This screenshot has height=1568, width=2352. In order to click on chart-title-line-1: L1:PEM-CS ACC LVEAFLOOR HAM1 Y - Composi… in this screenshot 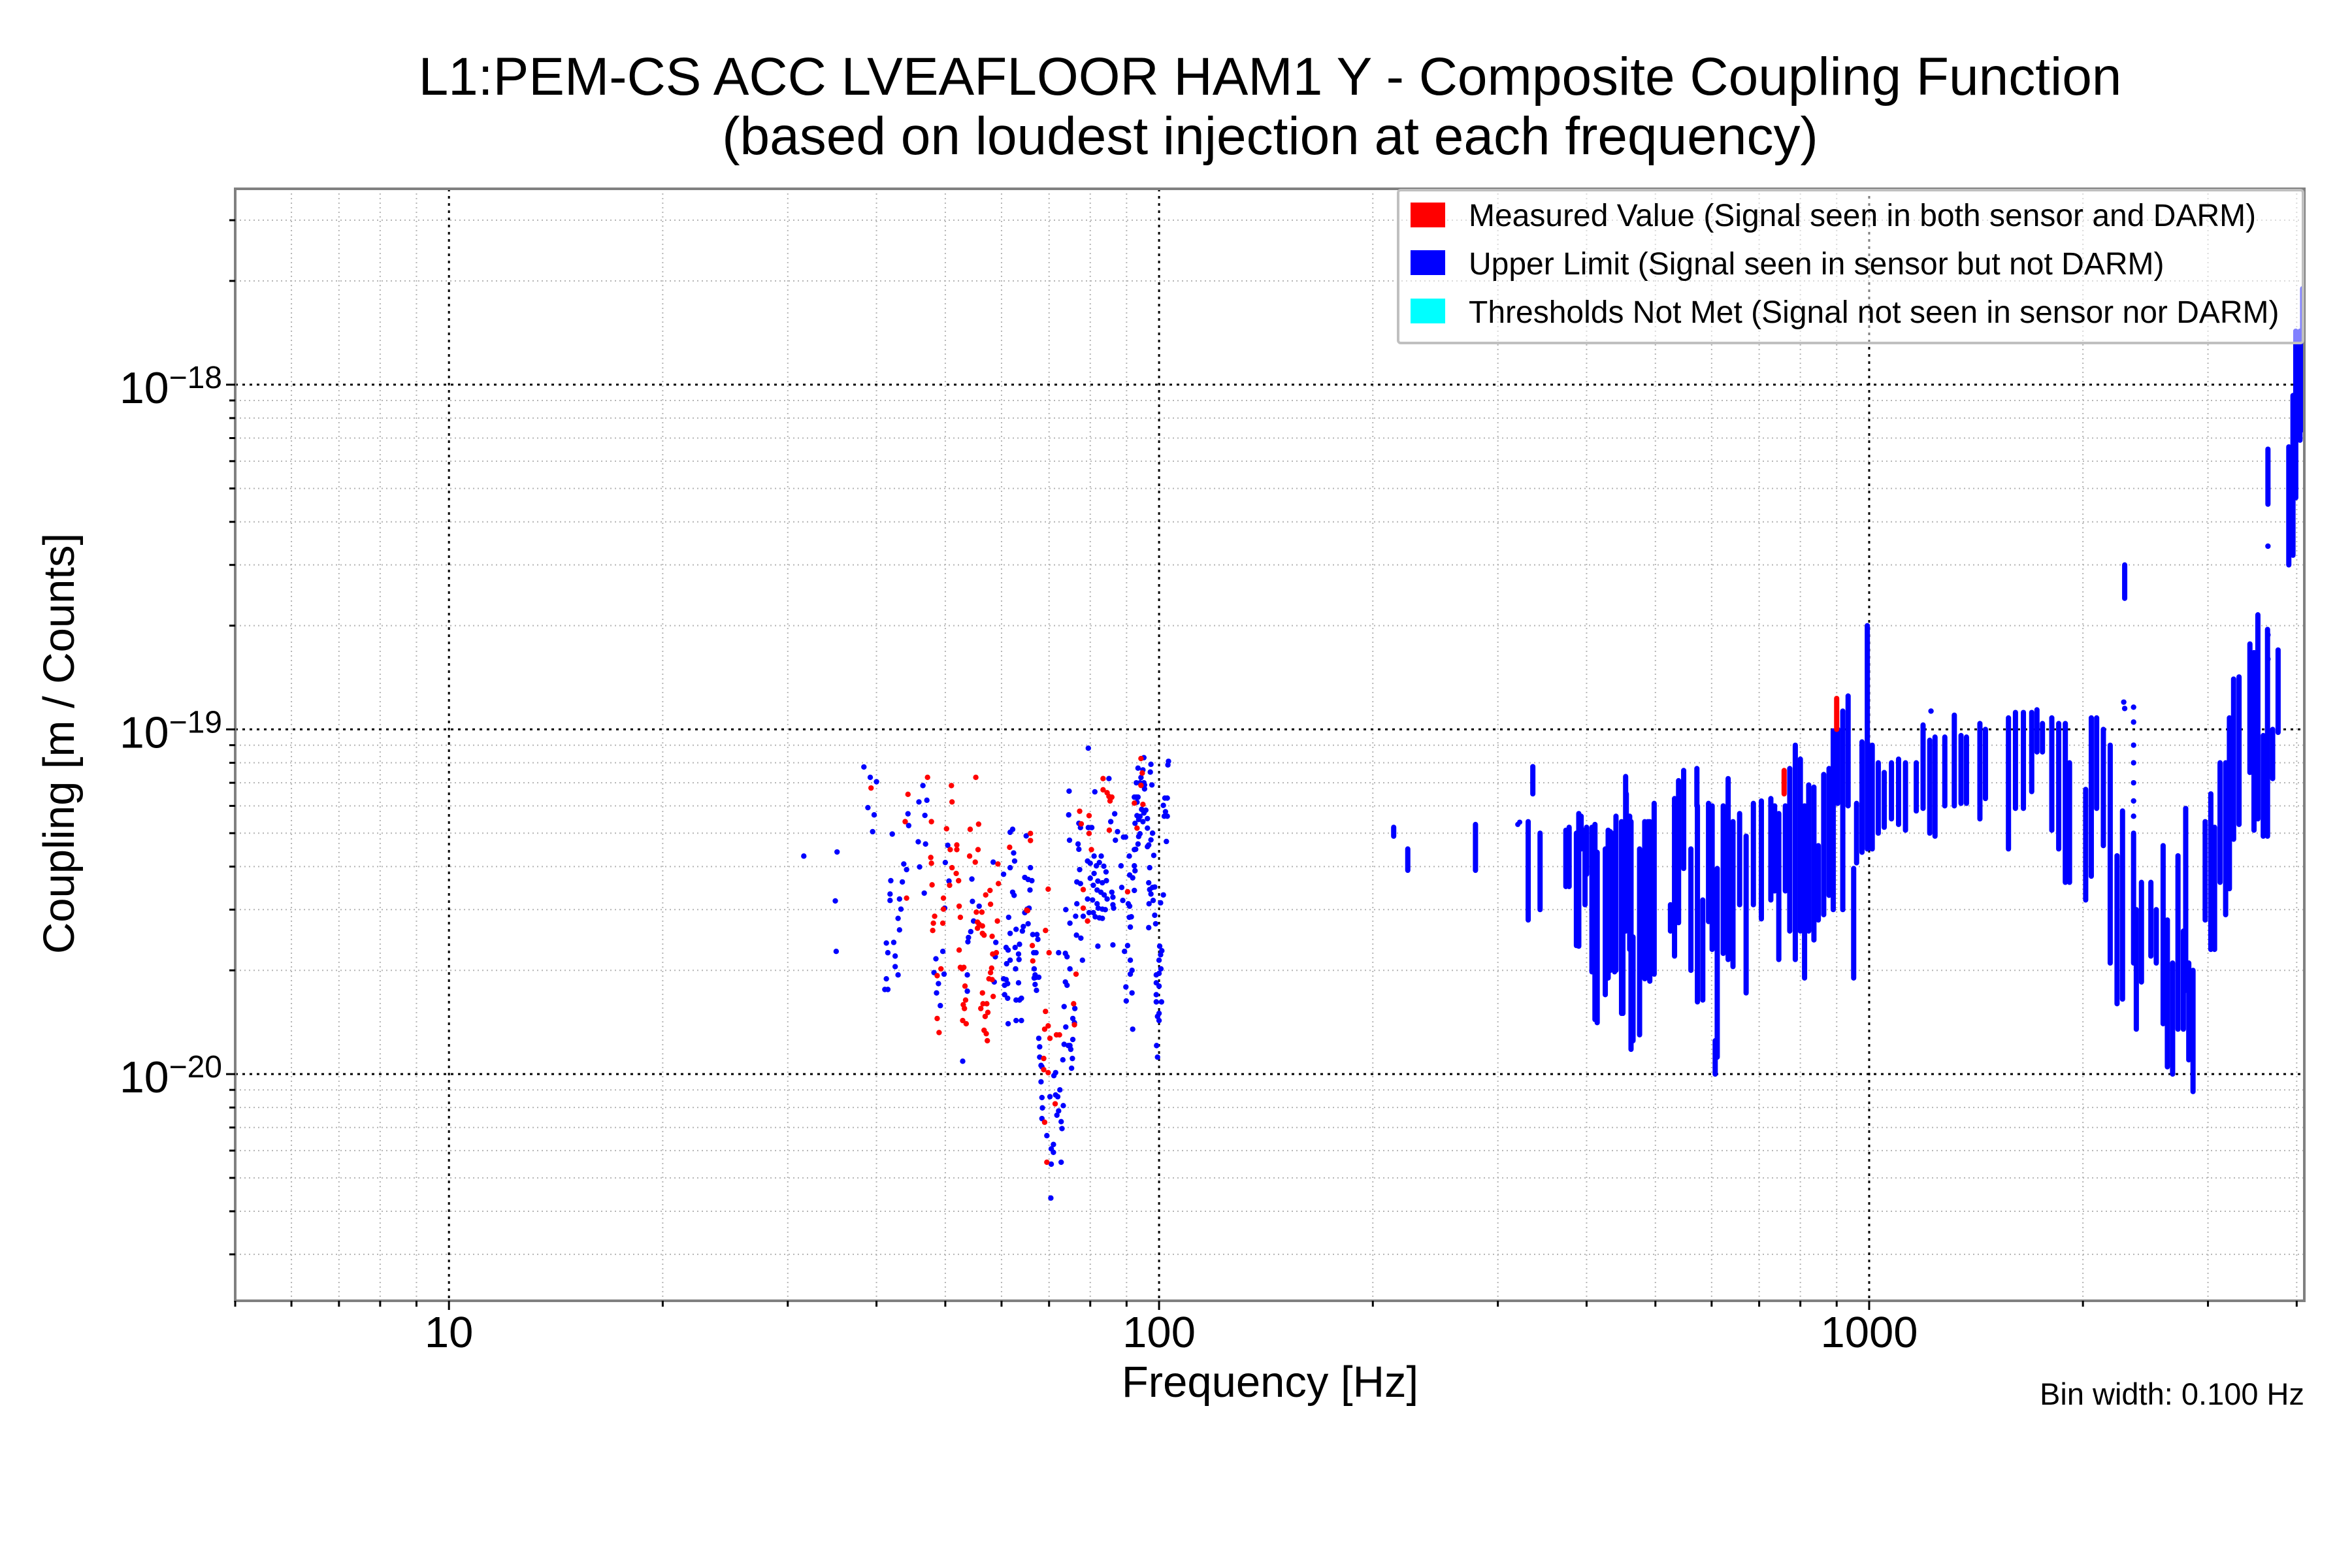, I will do `click(1270, 76)`.